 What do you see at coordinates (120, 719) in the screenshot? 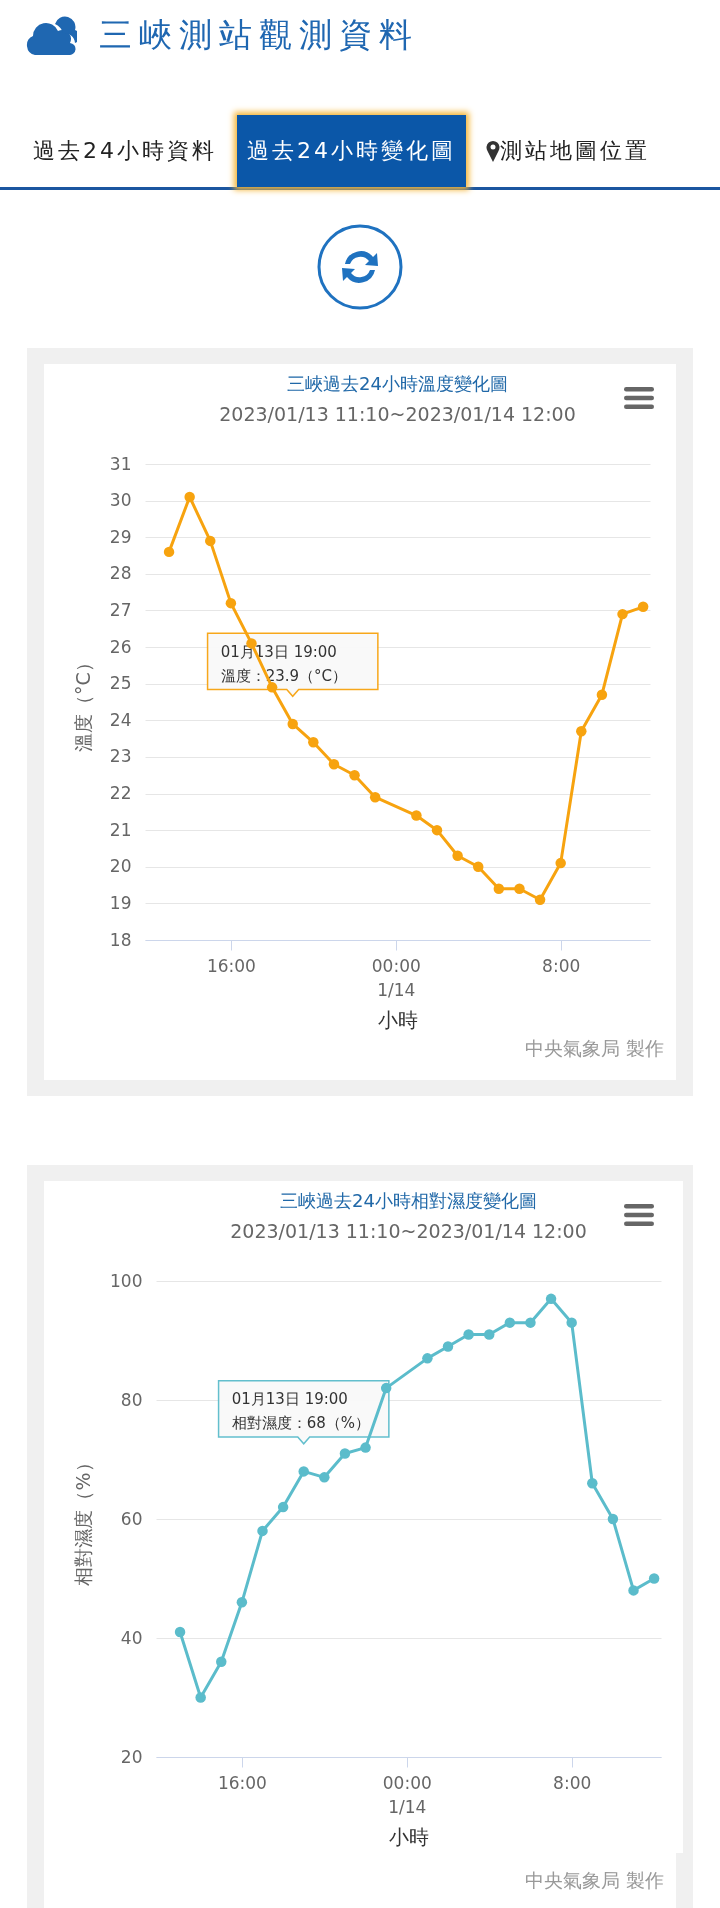
I see `y-tick-label: 24` at bounding box center [120, 719].